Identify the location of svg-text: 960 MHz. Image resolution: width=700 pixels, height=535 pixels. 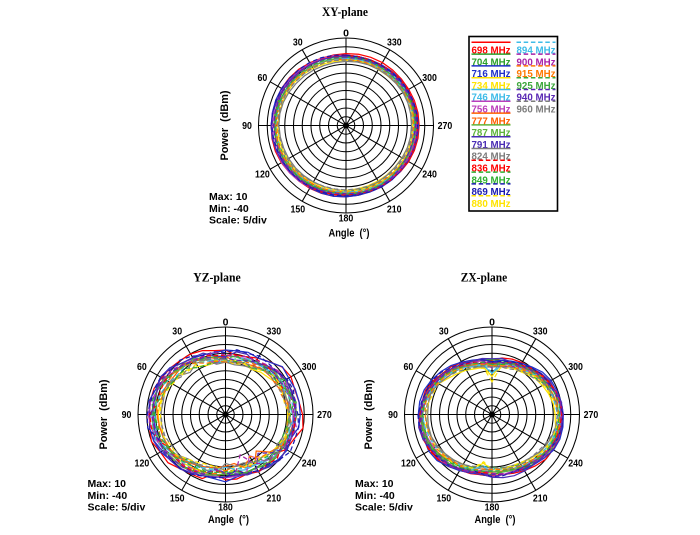
(536, 110).